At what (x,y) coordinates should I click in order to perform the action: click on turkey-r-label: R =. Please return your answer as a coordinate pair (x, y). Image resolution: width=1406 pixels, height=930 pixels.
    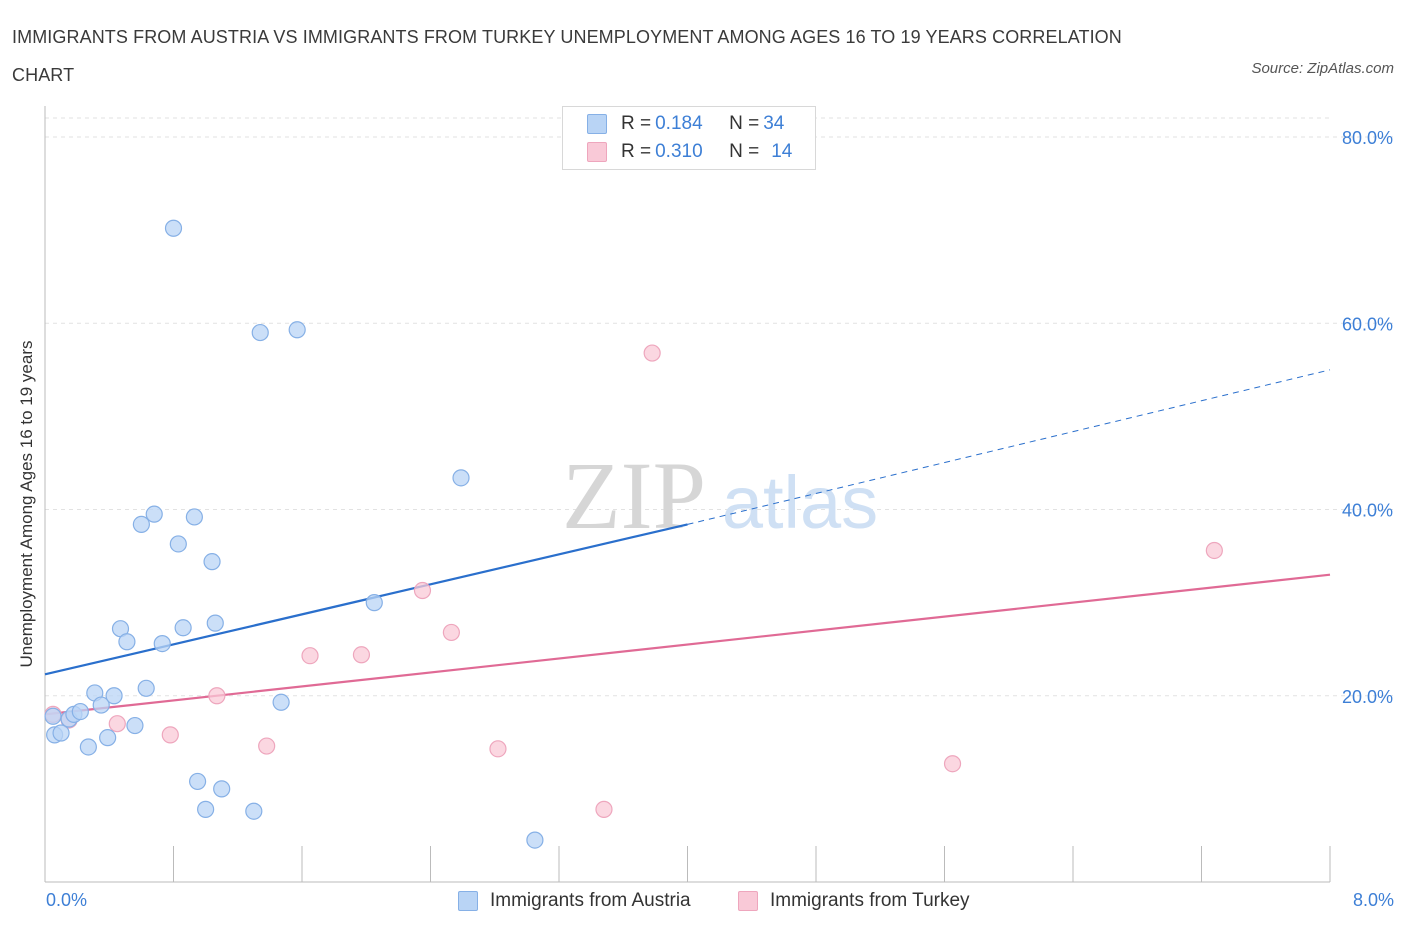
    Looking at the image, I should click on (636, 151).